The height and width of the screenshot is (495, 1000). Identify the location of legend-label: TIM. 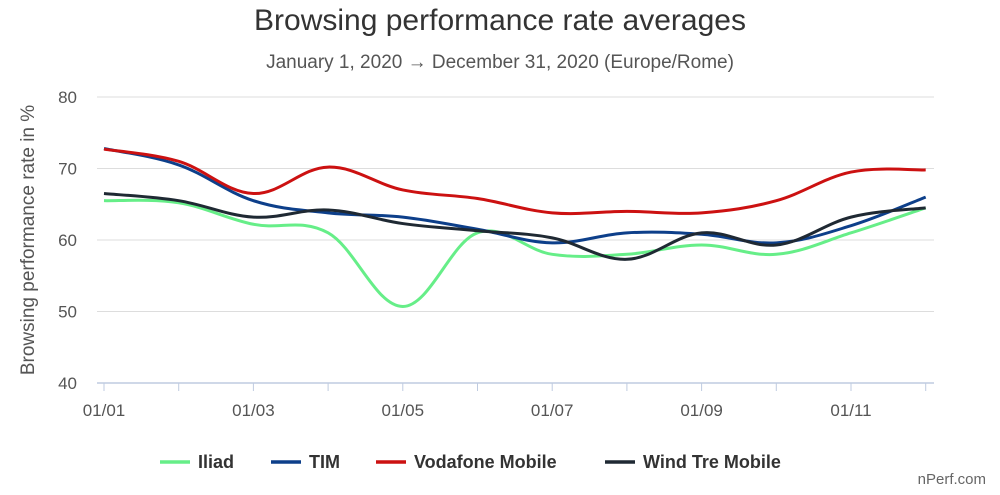
(324, 462).